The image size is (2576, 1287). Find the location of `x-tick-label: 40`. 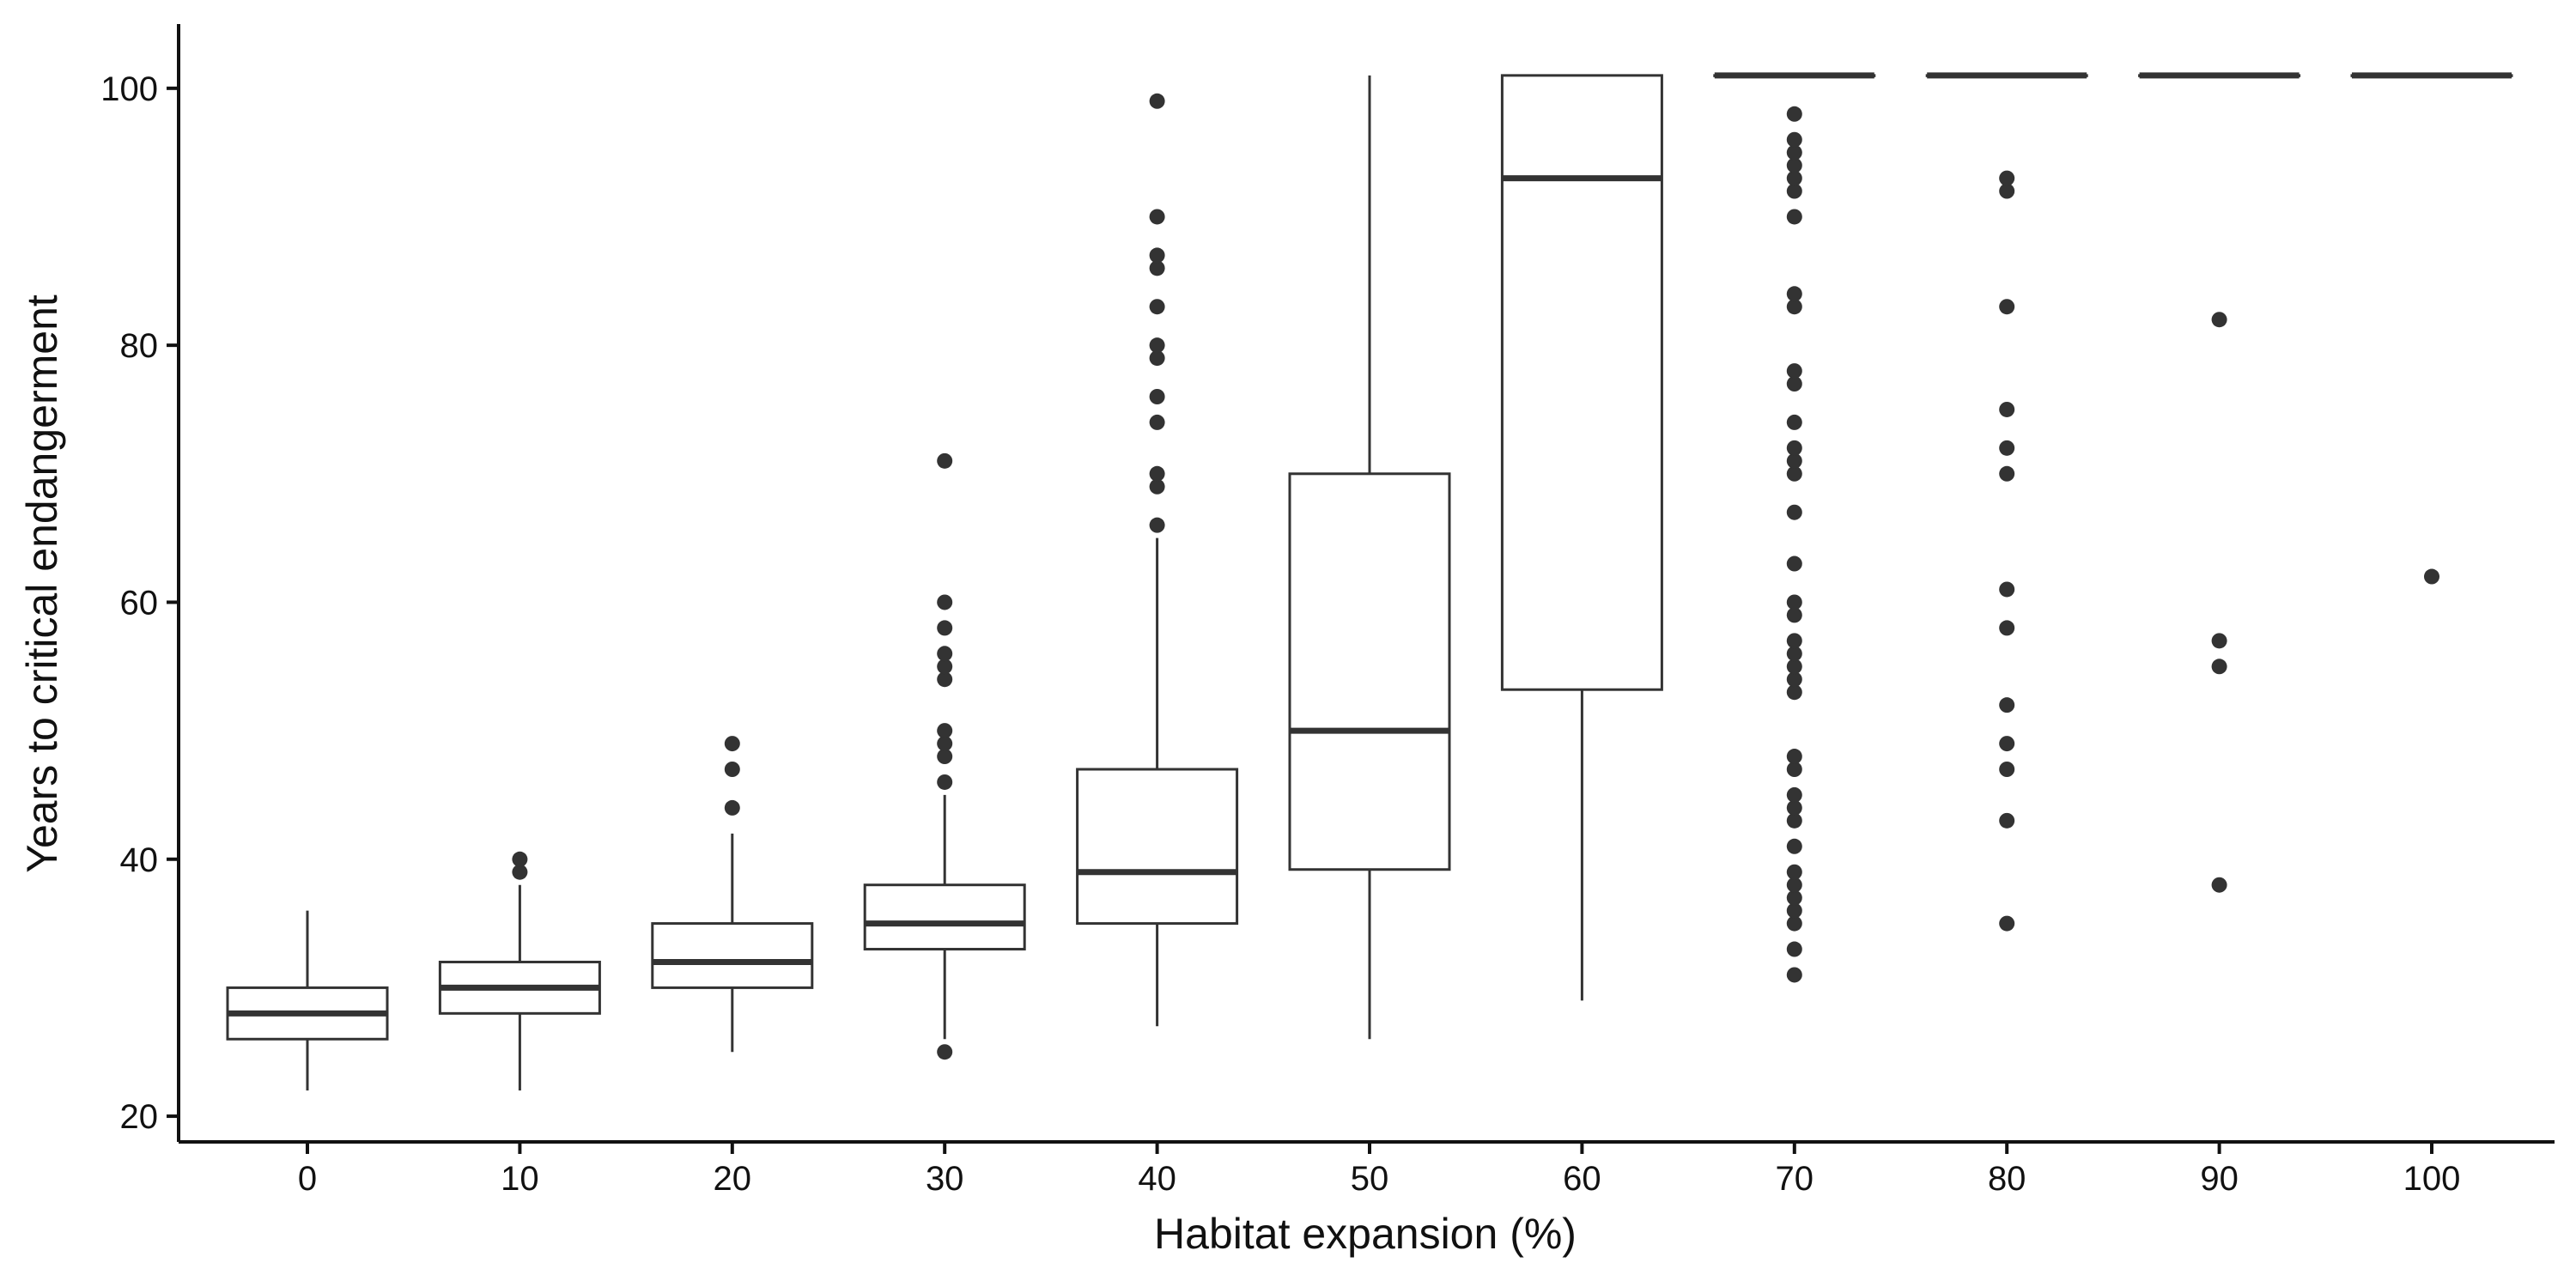

x-tick-label: 40 is located at coordinates (1157, 1179).